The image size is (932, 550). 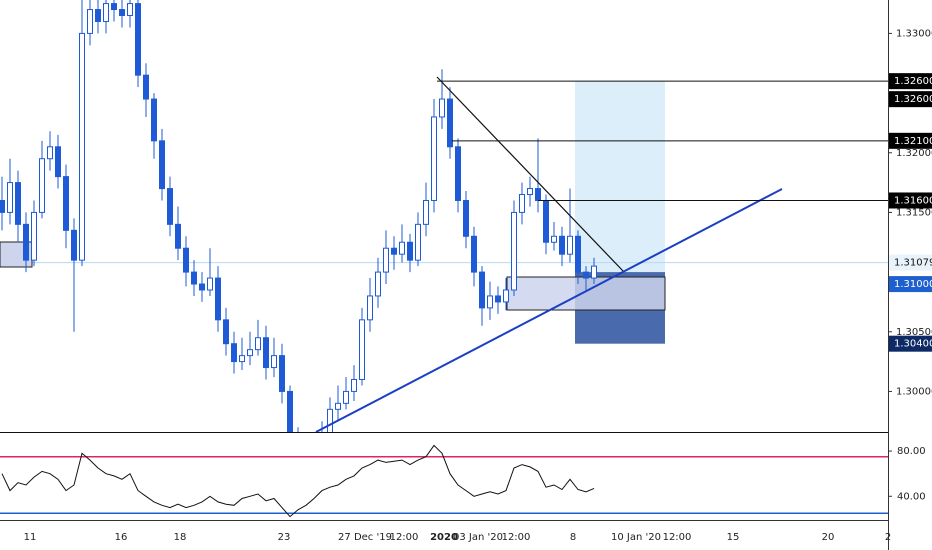 I want to click on price-tag-label: 1.31079, so click(x=913, y=263).